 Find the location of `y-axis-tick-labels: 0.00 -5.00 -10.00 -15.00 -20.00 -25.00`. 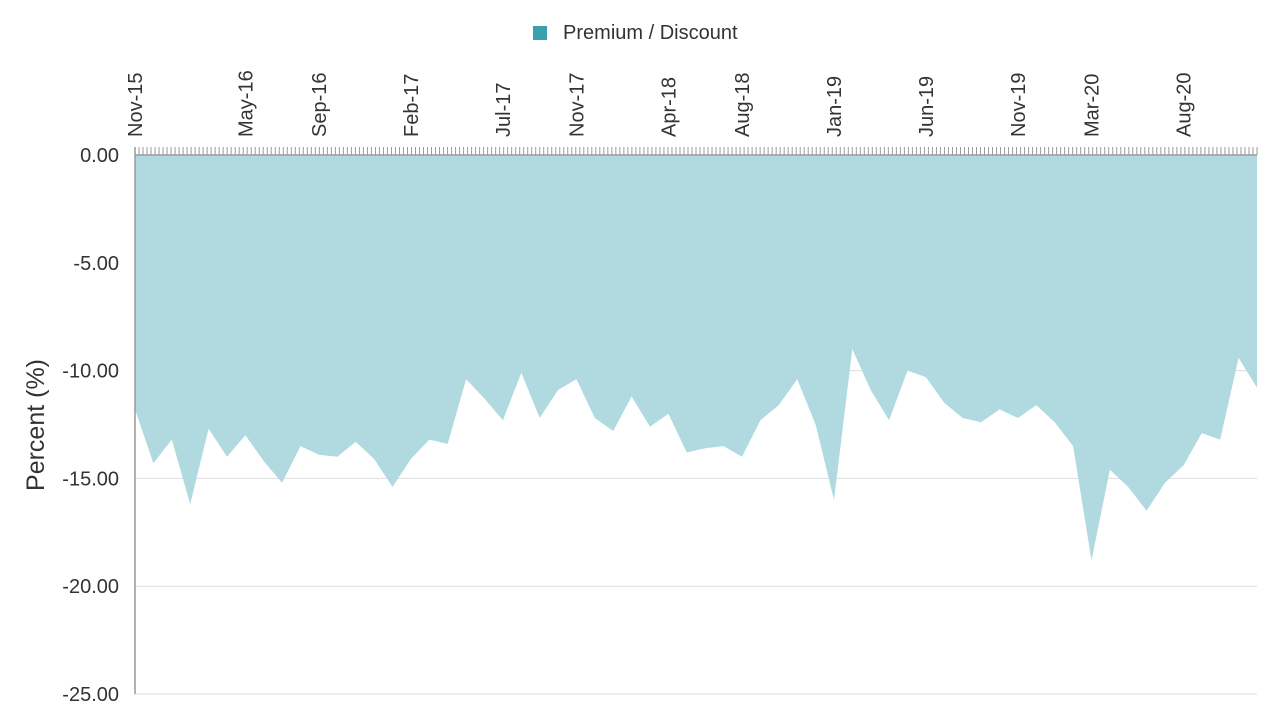

y-axis-tick-labels: 0.00 -5.00 -10.00 -15.00 -20.00 -25.00 is located at coordinates (90, 425).